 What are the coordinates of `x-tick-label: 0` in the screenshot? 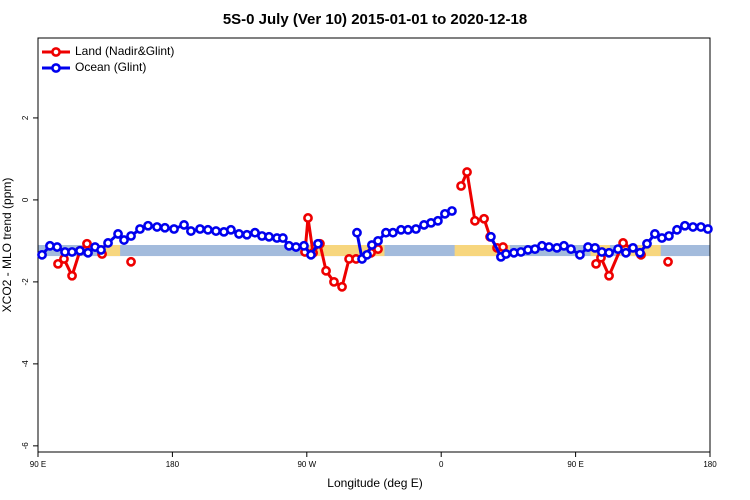 It's located at (441, 464).